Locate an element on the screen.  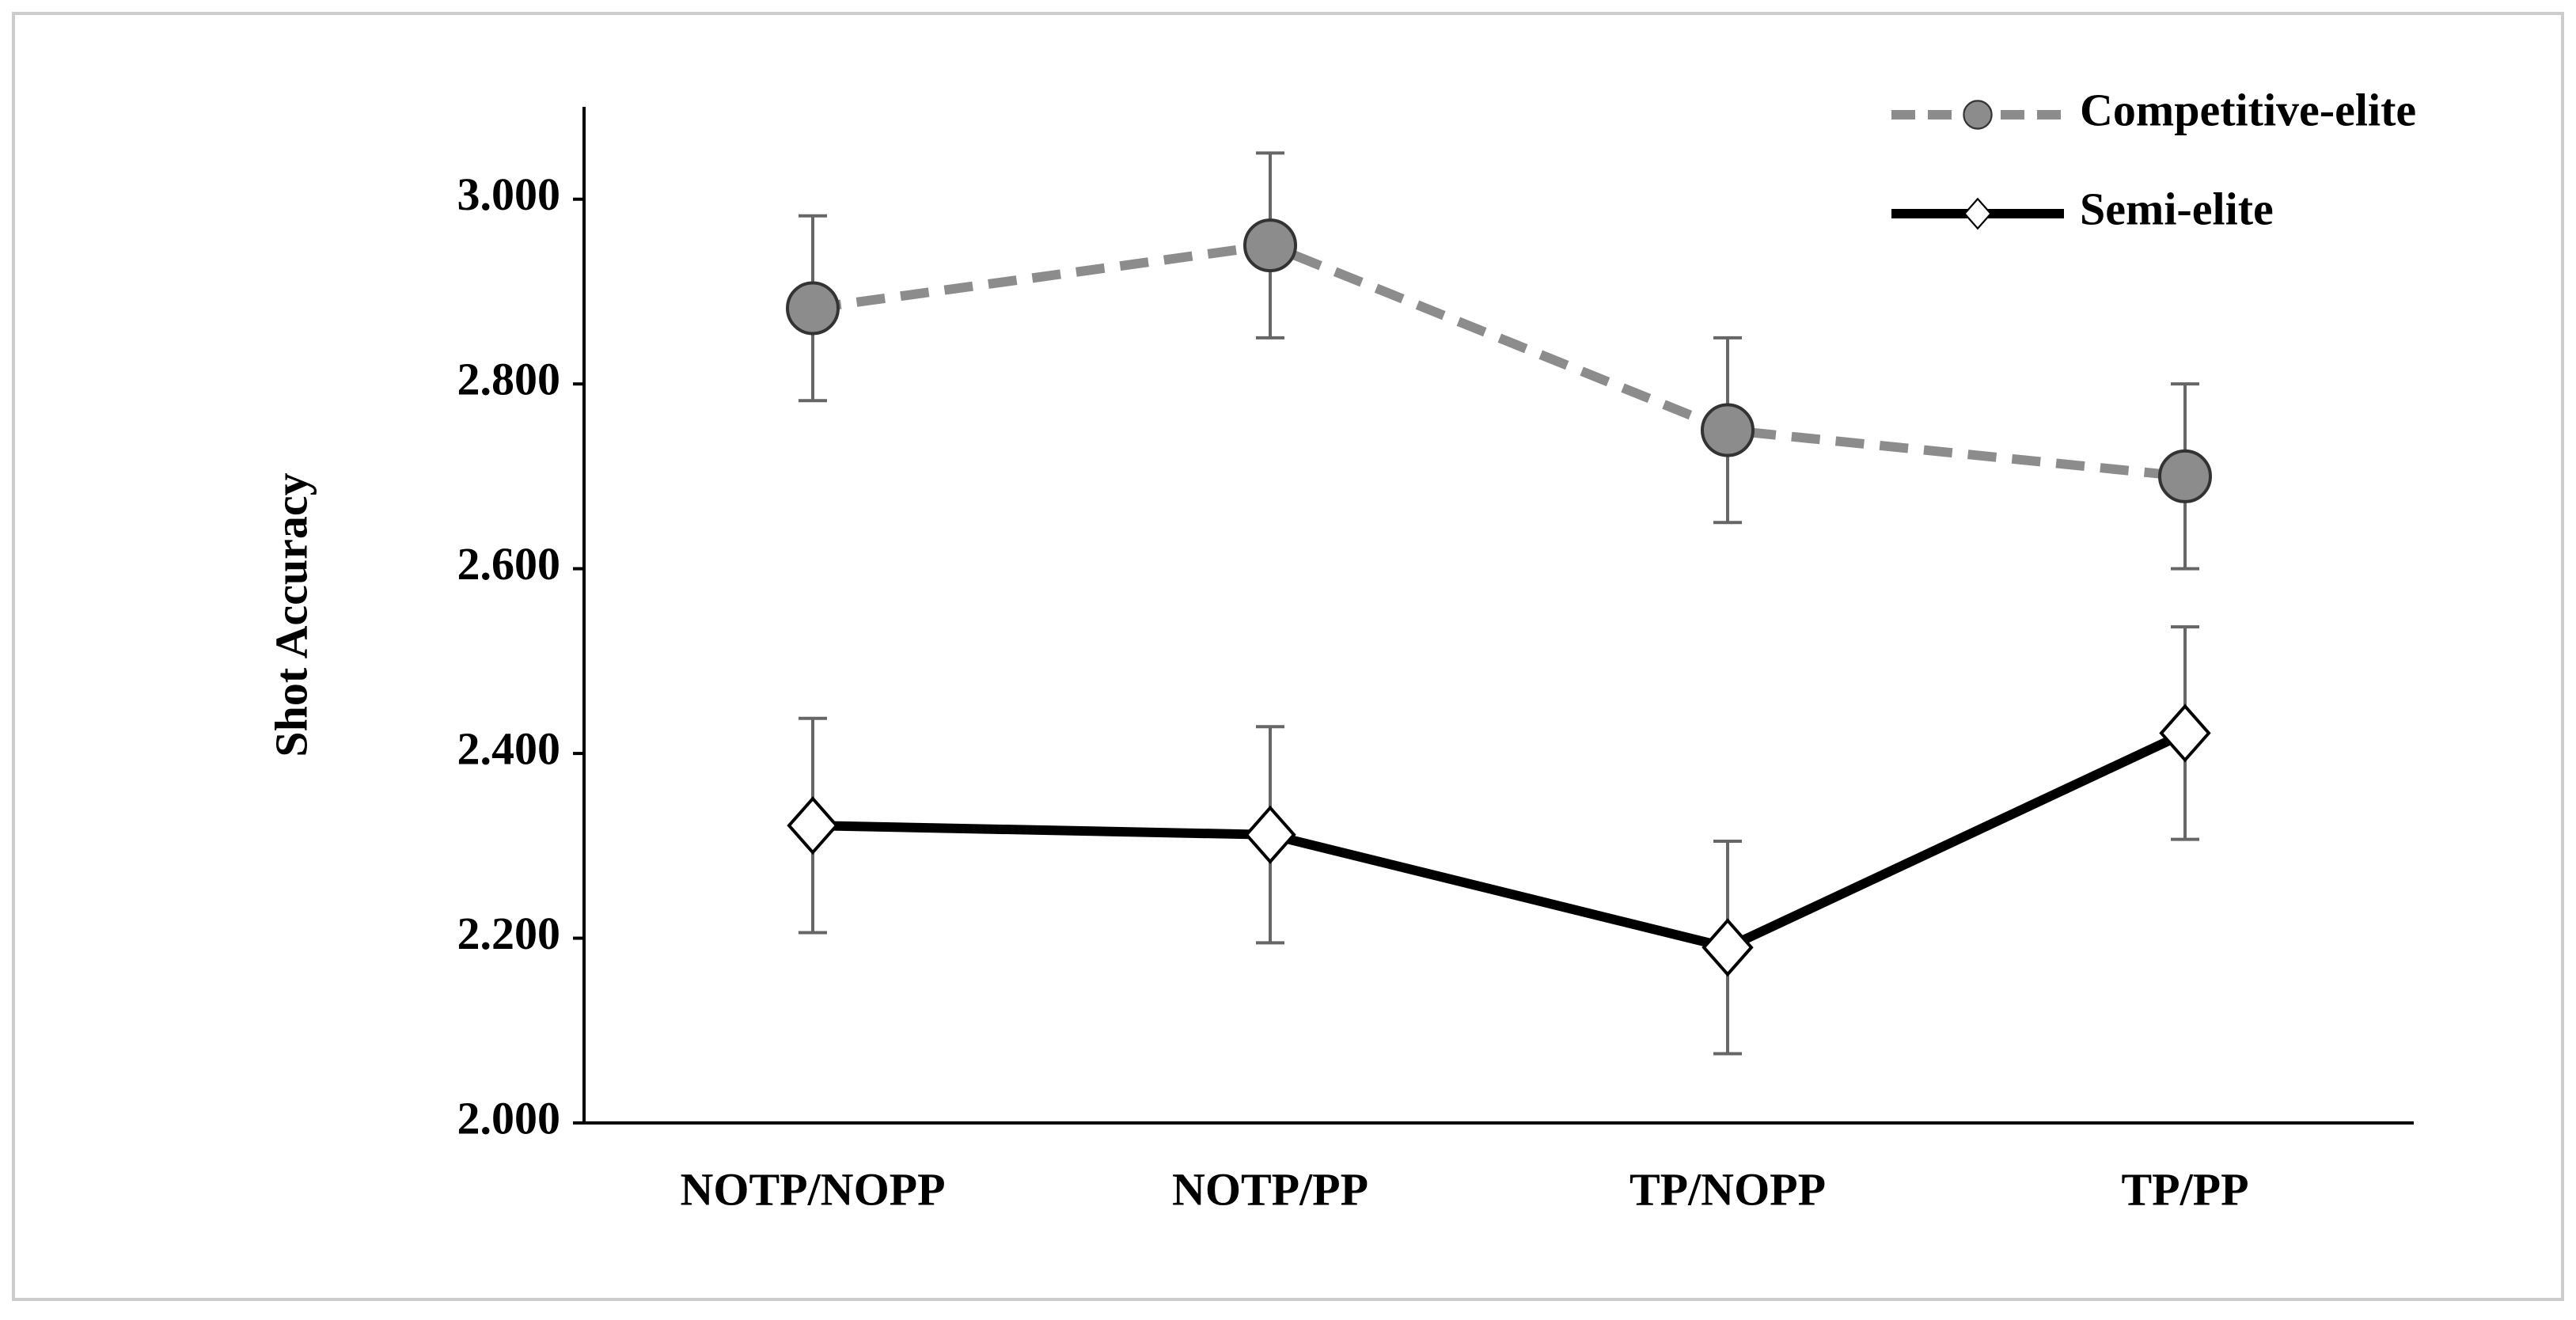
y-tick-label: 2.800 is located at coordinates (509, 378).